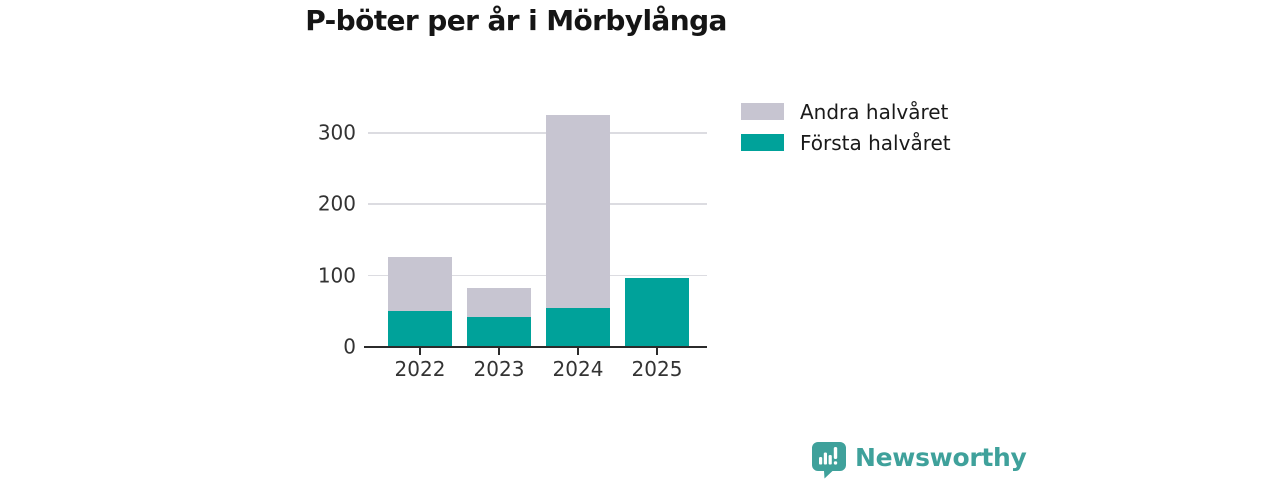  What do you see at coordinates (336, 275) in the screenshot?
I see `y-tick-label-100: 100` at bounding box center [336, 275].